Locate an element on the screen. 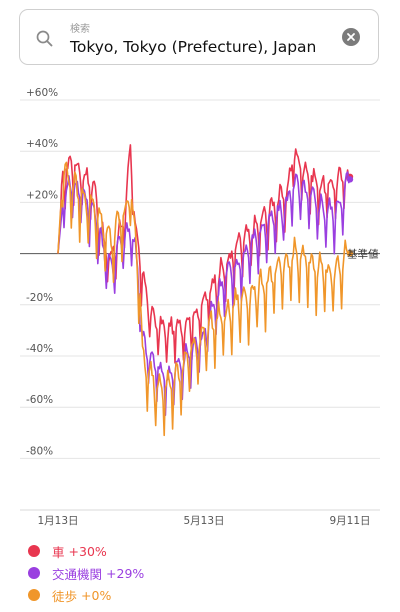 Image resolution: width=400 pixels, height=612 pixels. legend-item-car: 車 +30% is located at coordinates (86, 551).